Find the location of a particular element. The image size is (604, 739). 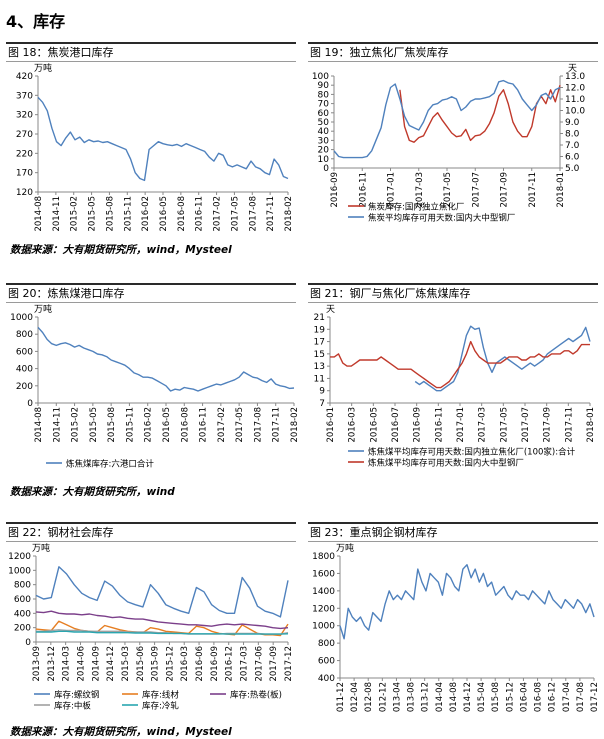

x-tick-label: 2016-08 is located at coordinates (182, 214).